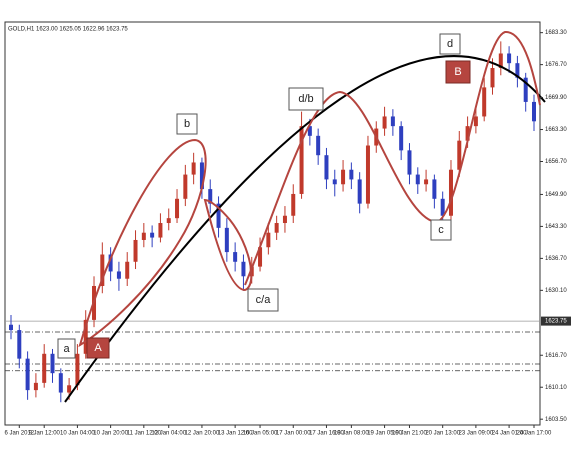 The width and height of the screenshot is (573, 462). I want to click on y-tick-label: 1649.90, so click(556, 195).